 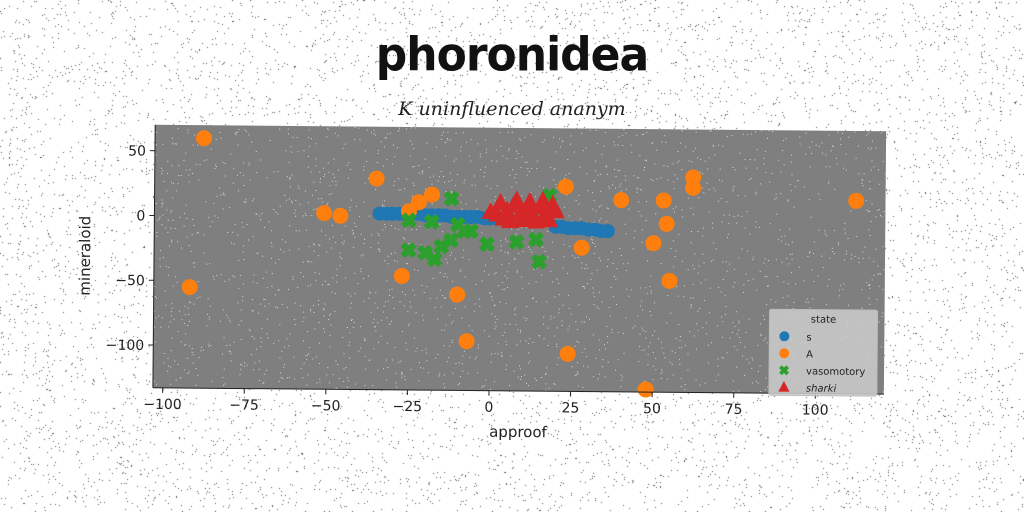 What do you see at coordinates (512, 109) in the screenshot?
I see `chart-subtitle: K uninfluenced ananym` at bounding box center [512, 109].